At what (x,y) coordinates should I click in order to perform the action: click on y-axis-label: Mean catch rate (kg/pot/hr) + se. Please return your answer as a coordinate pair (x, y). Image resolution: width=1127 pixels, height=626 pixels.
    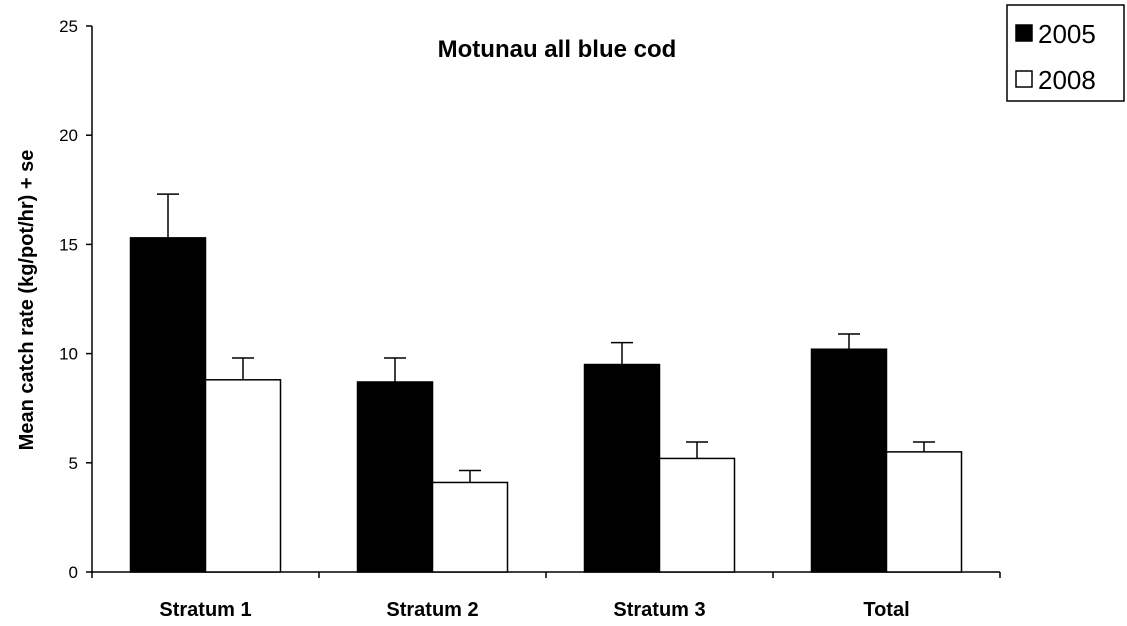
    Looking at the image, I should click on (27, 300).